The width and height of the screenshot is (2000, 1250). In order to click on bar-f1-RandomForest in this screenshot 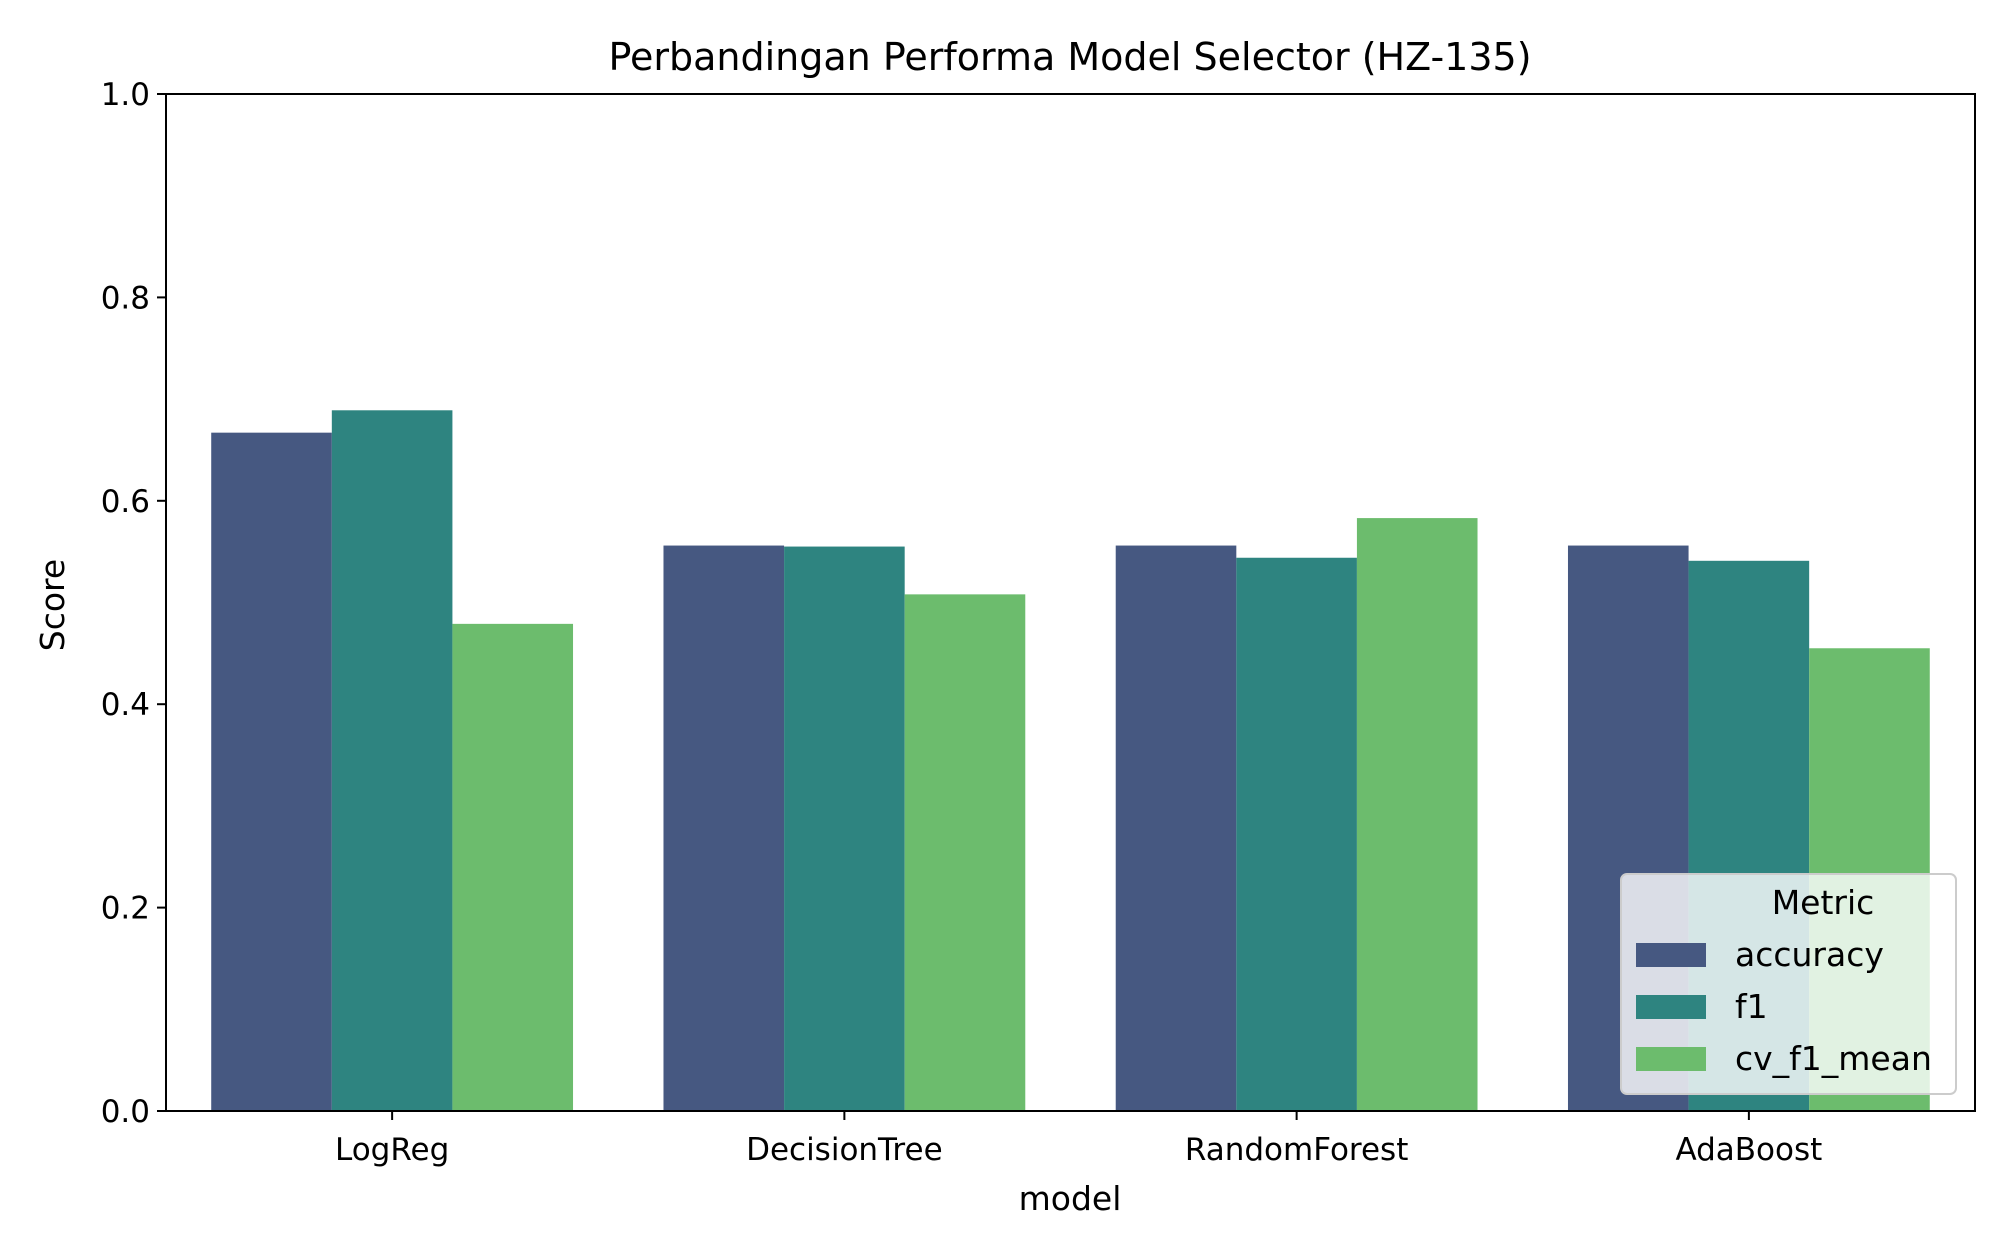, I will do `click(1296, 834)`.